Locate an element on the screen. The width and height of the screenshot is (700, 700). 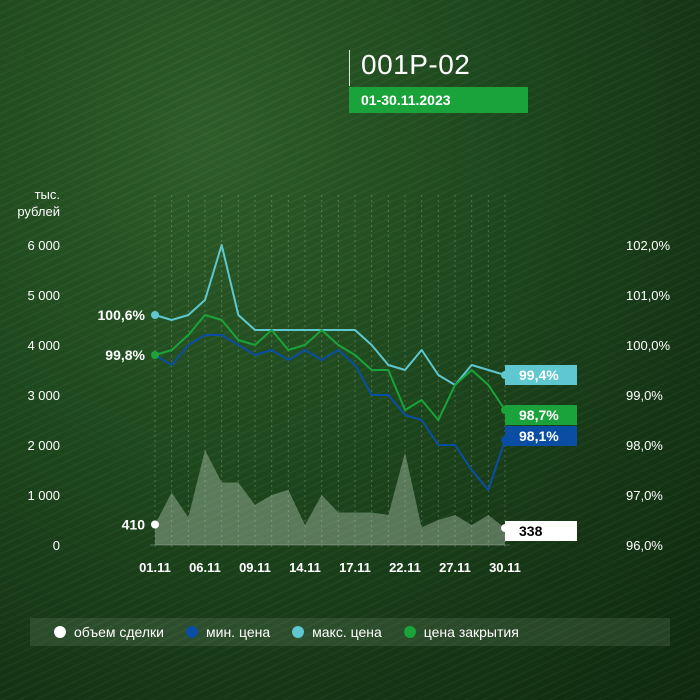
series-line-max is located at coordinates (330, 315).